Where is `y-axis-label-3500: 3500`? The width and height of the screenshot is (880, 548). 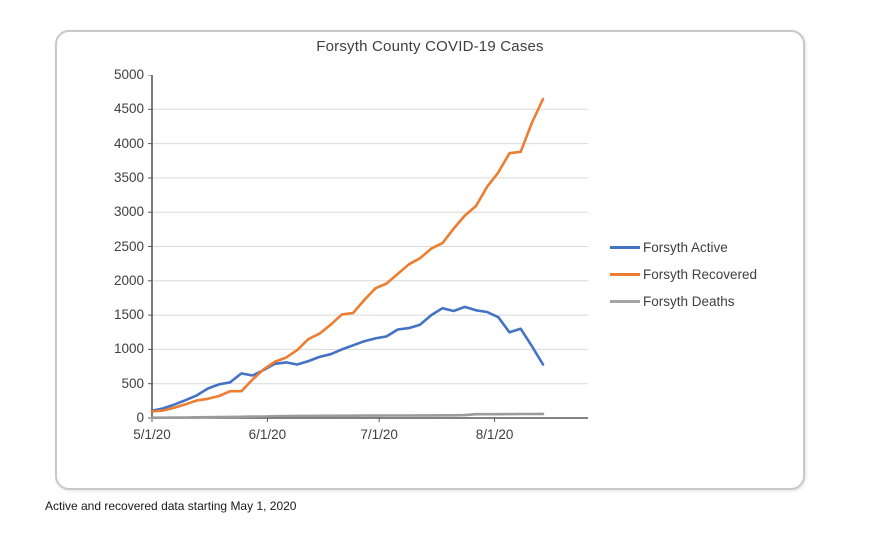 y-axis-label-3500: 3500 is located at coordinates (128, 177).